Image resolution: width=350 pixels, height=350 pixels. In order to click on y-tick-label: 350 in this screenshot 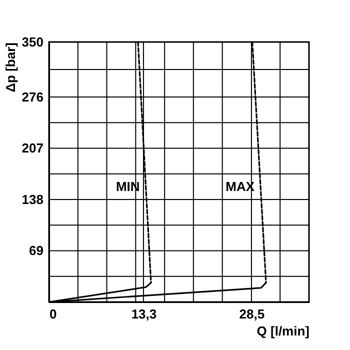, I will do `click(33, 42)`.